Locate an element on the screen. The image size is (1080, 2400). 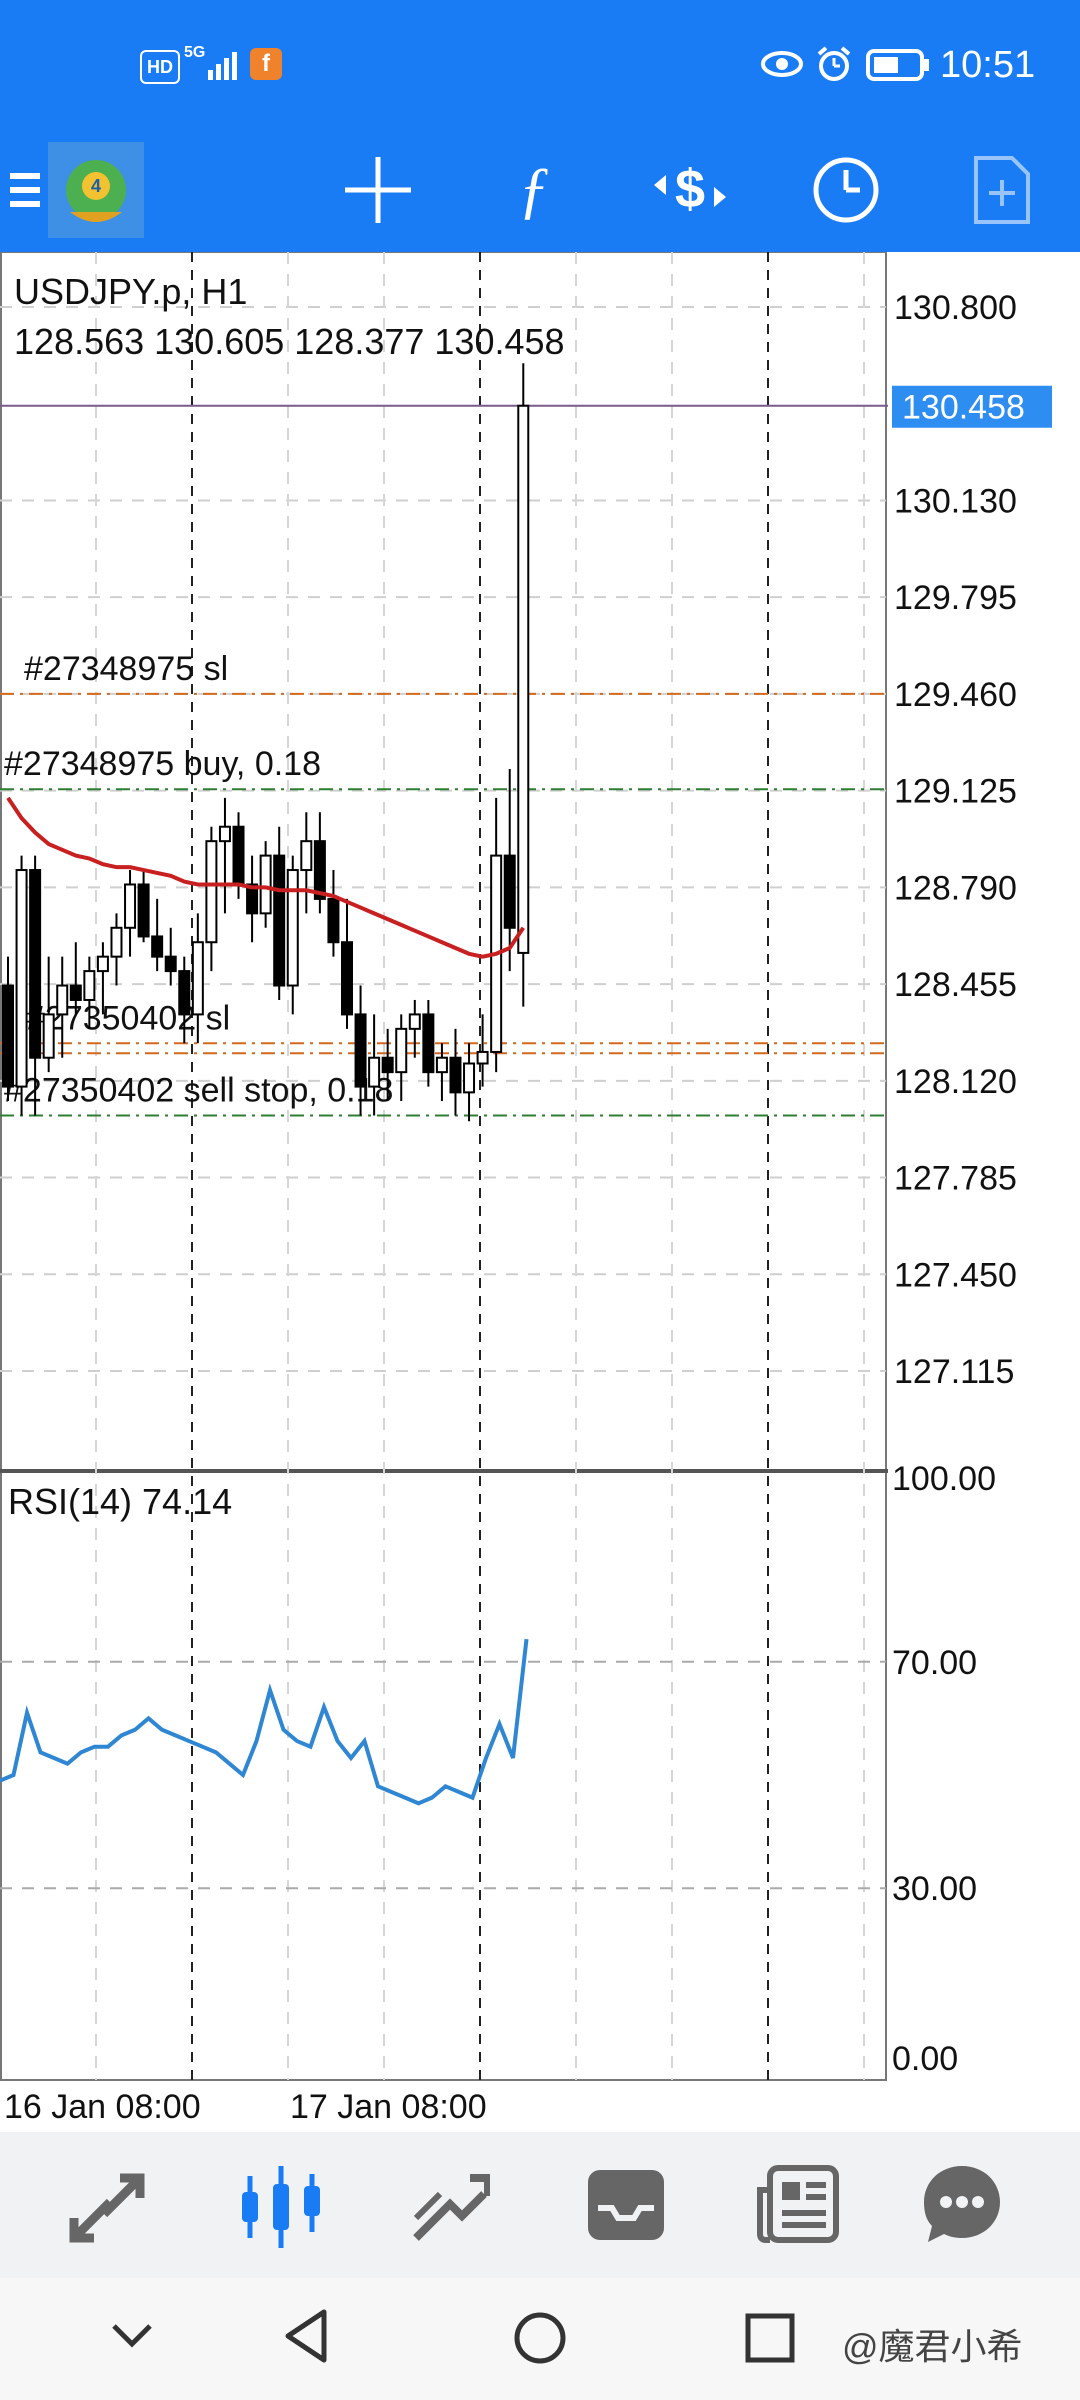
eye-icon is located at coordinates (782, 66).